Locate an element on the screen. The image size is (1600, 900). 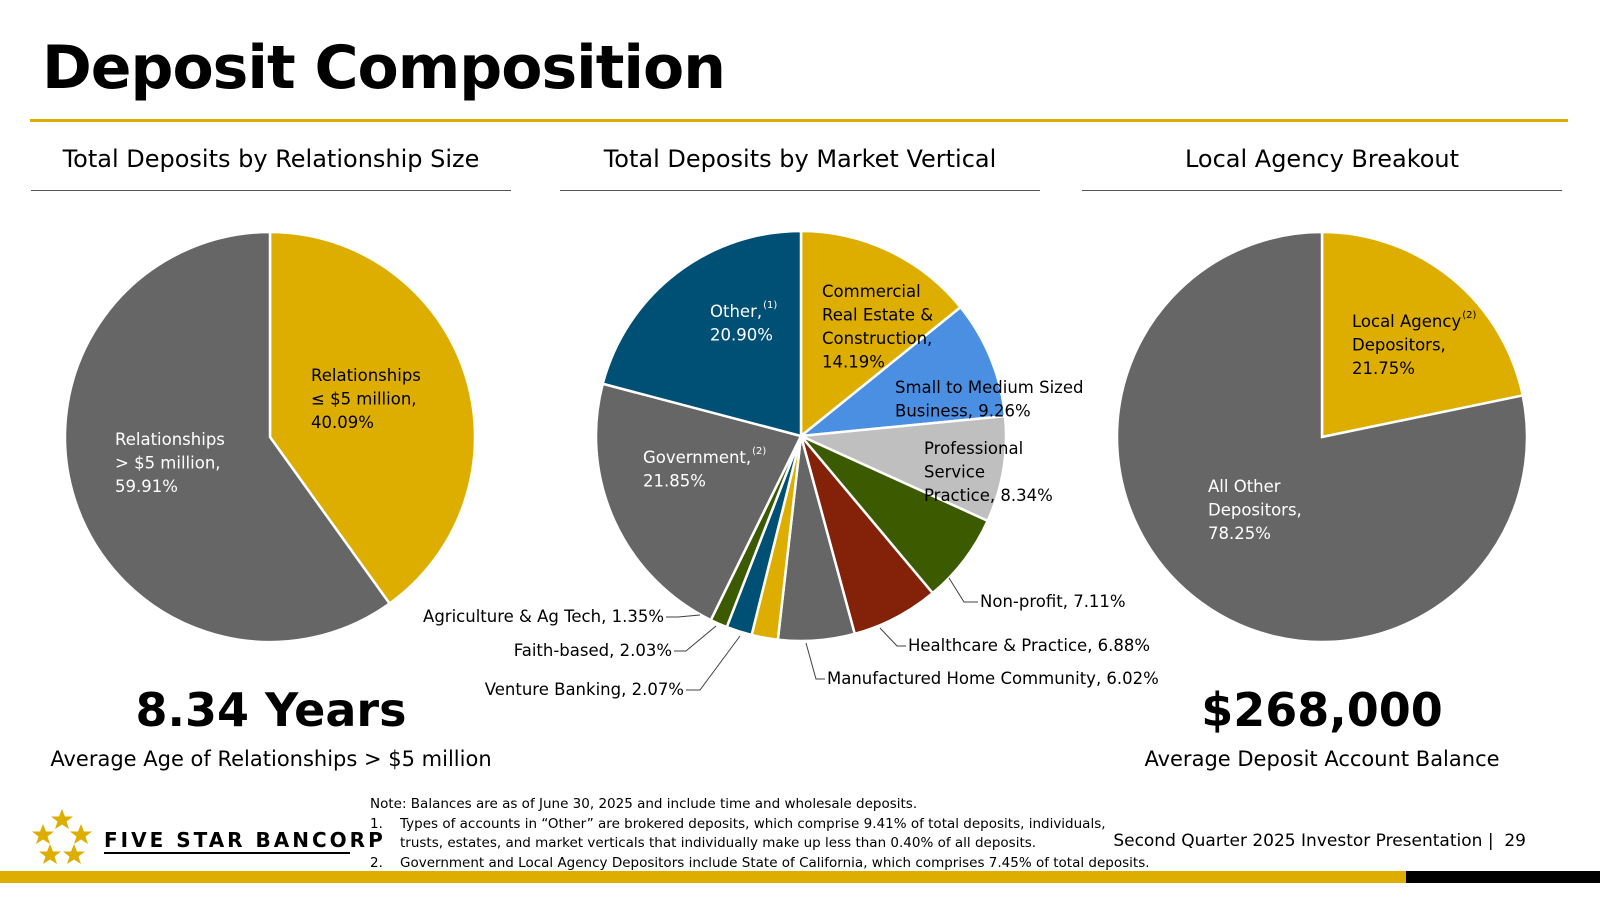
pie2-label-agriculture-ag-tech-1-35: Agriculture & Ag Tech, 1.35% is located at coordinates (543, 616).